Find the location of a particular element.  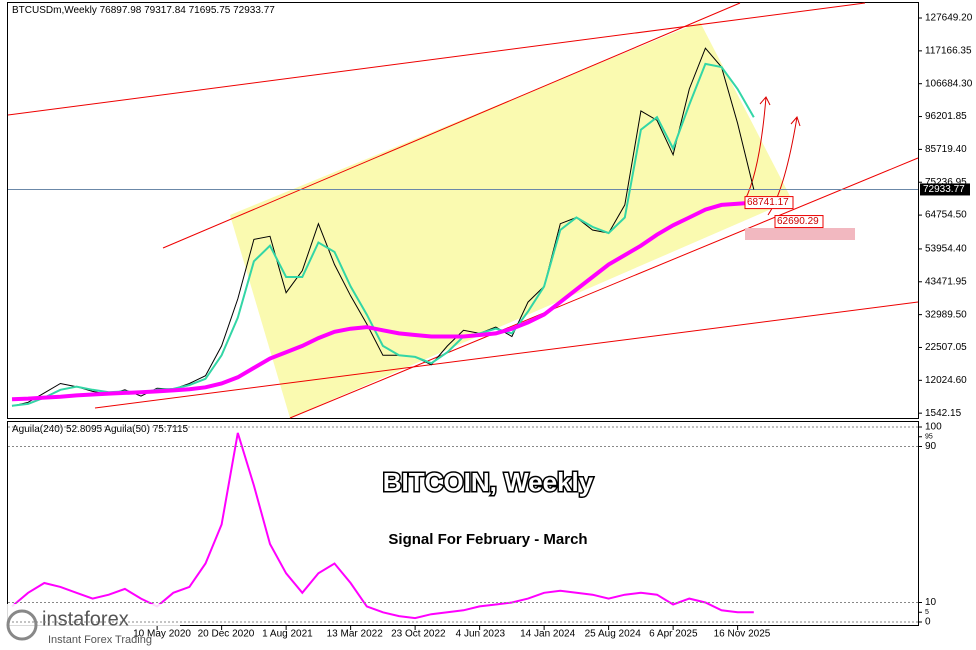

x-tick-label: 1 Aug 2021 is located at coordinates (287, 634).